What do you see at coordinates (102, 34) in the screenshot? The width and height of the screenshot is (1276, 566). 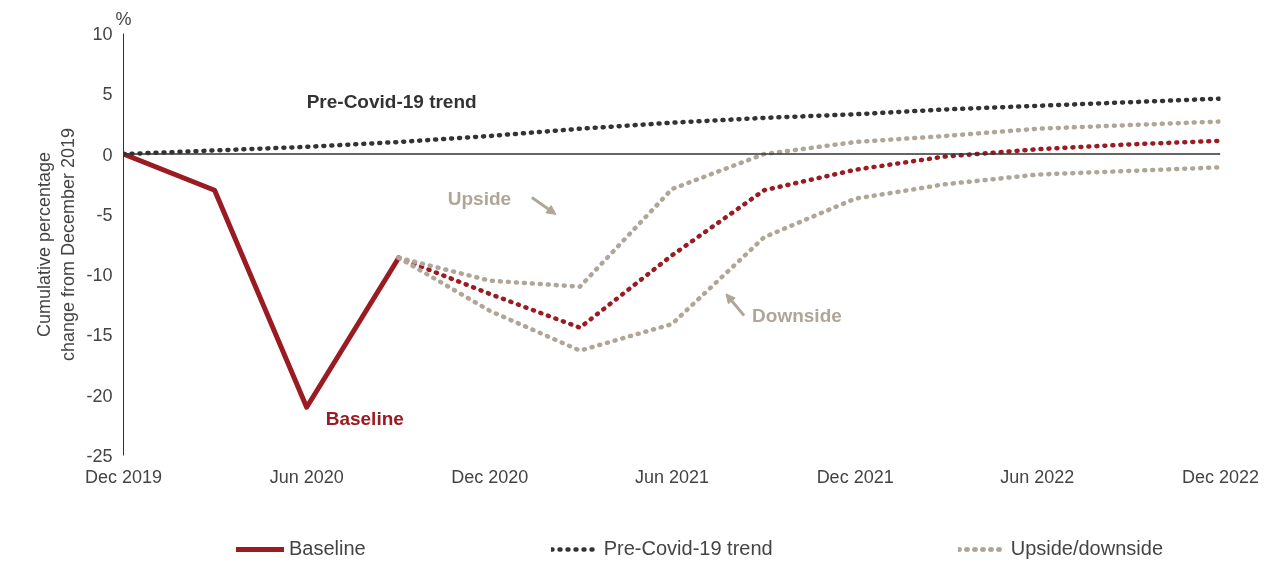 I see `y-tick-label: 10` at bounding box center [102, 34].